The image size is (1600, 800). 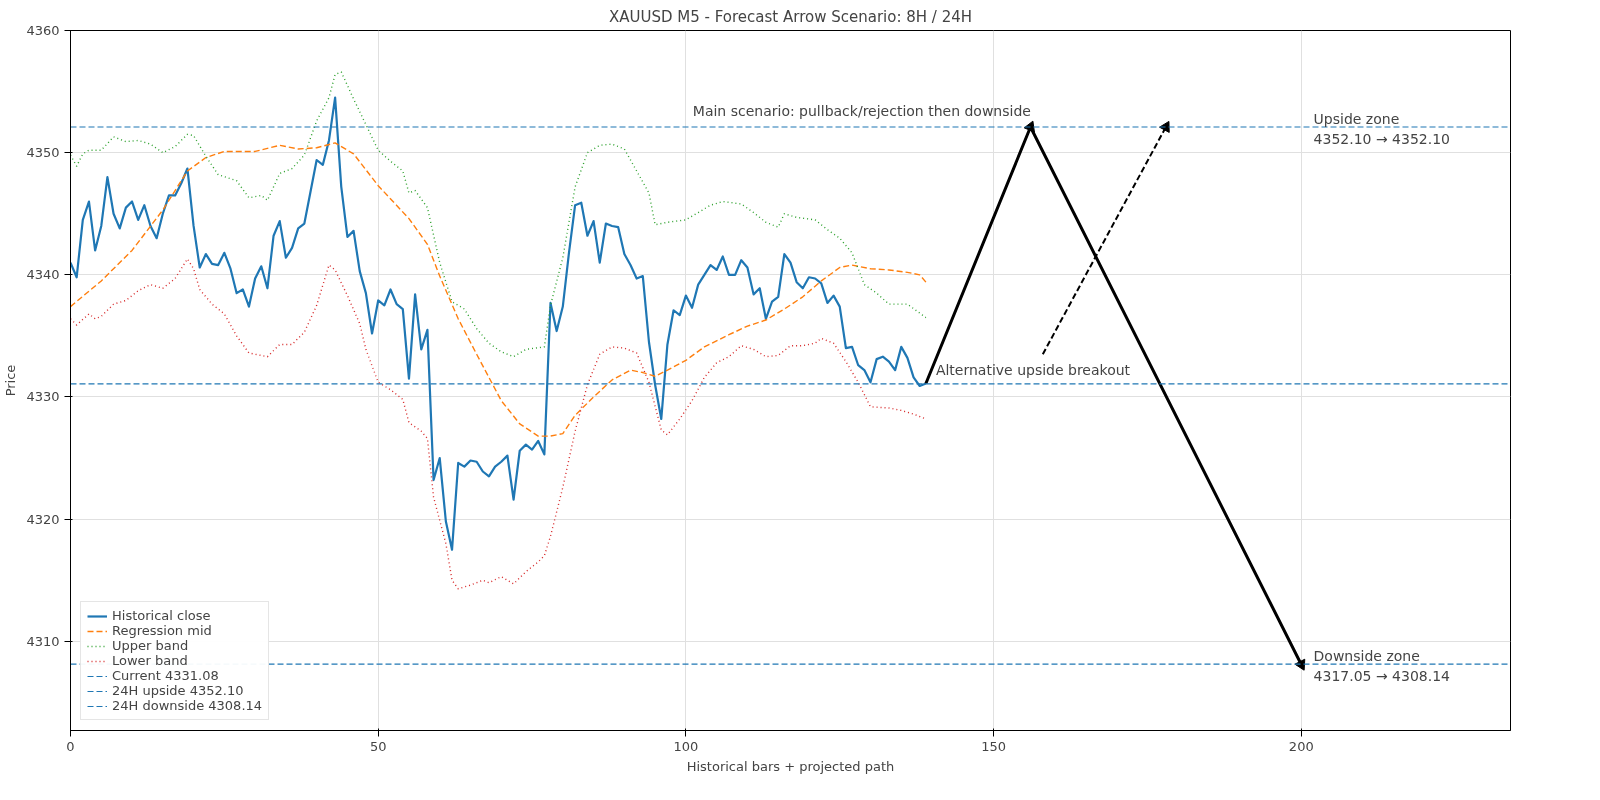 I want to click on y-tick-label: 4360, so click(x=43, y=30).